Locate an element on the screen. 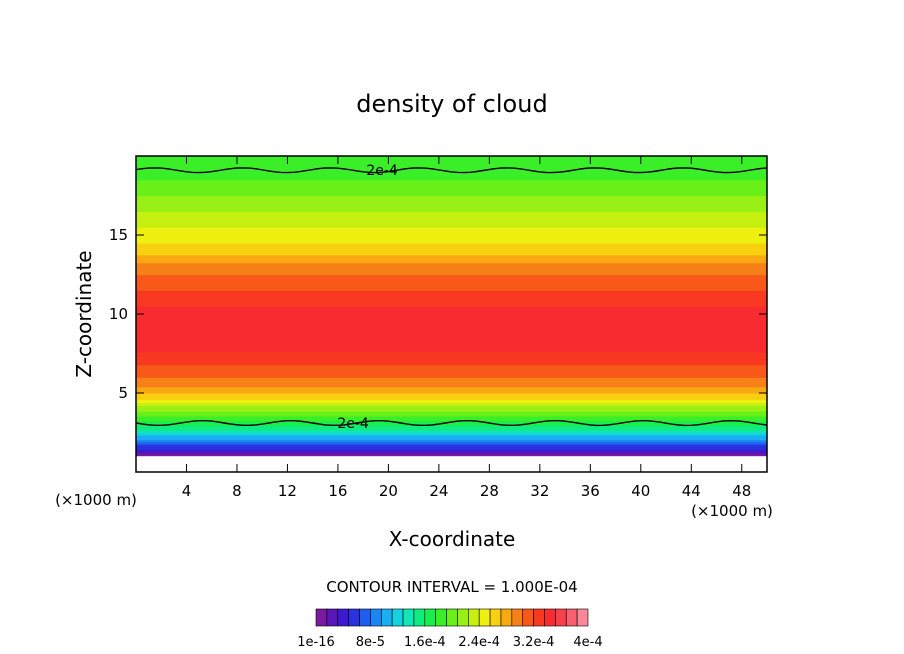 This screenshot has height=654, width=904. contour-label: 2e-4 is located at coordinates (353, 424).